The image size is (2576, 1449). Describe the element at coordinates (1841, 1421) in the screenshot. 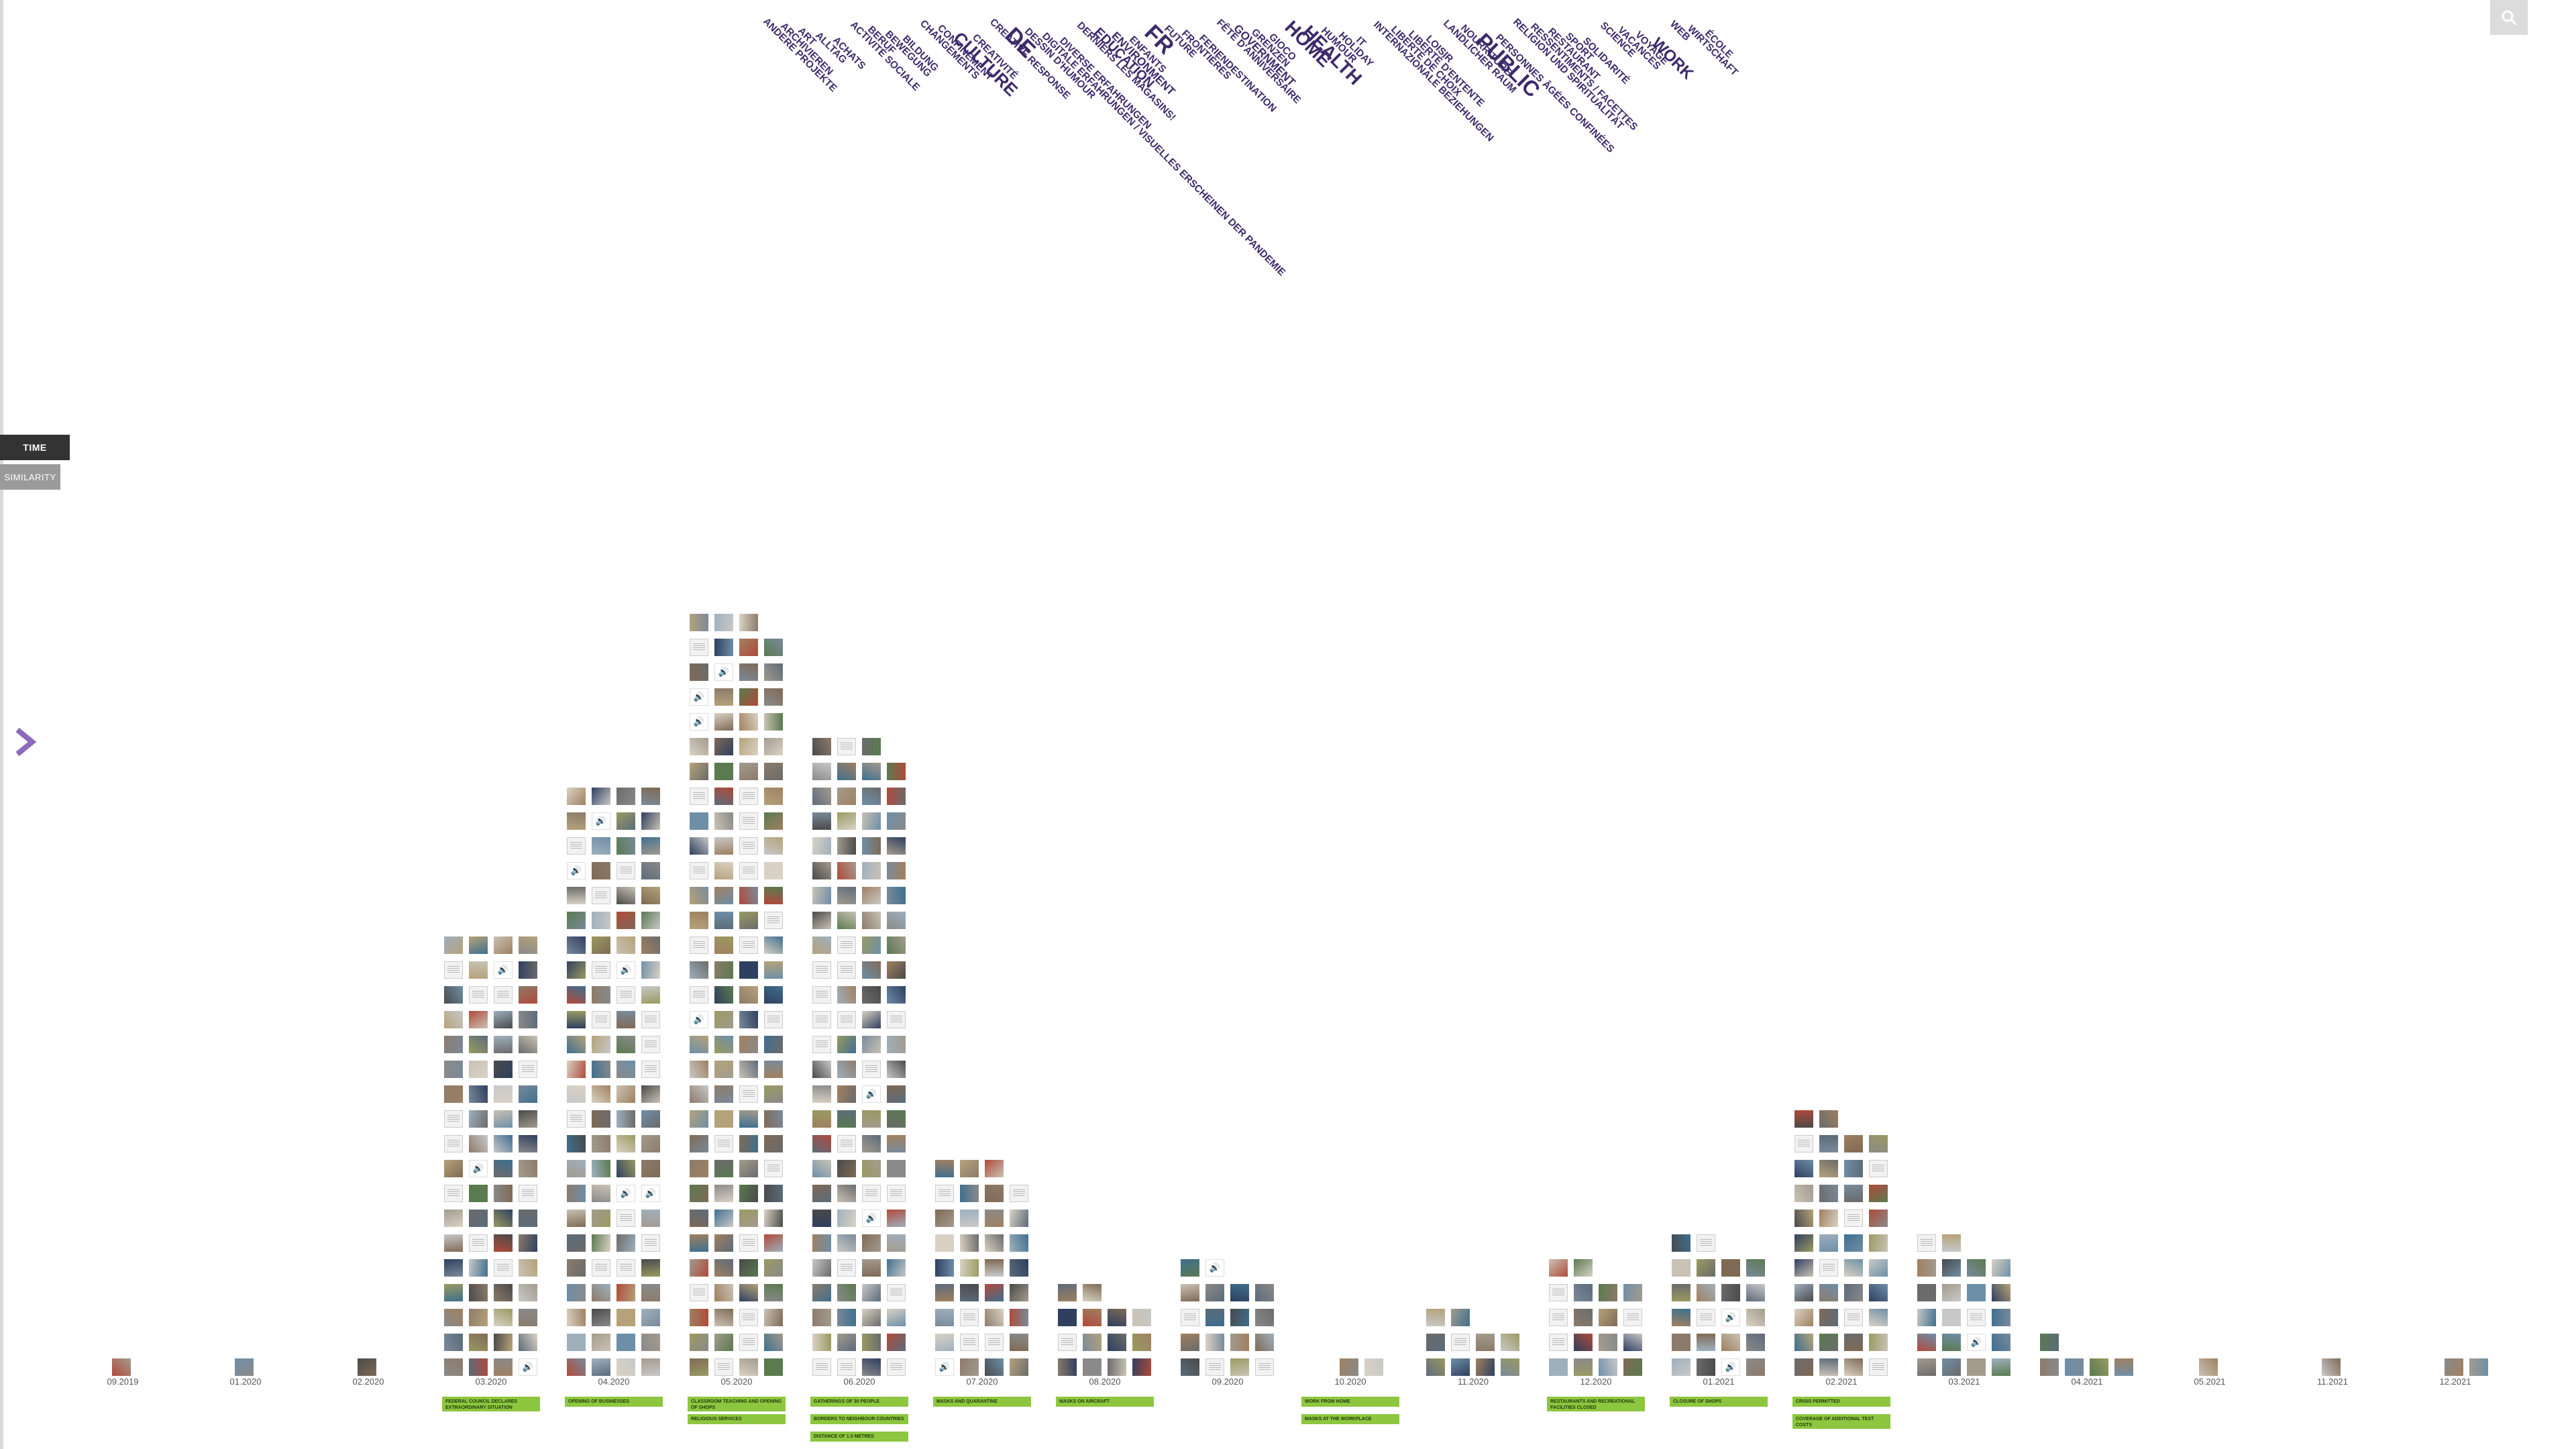

I see `event-tag: COVERAGE OF ADDITIONAL TEST COSTS` at that location.